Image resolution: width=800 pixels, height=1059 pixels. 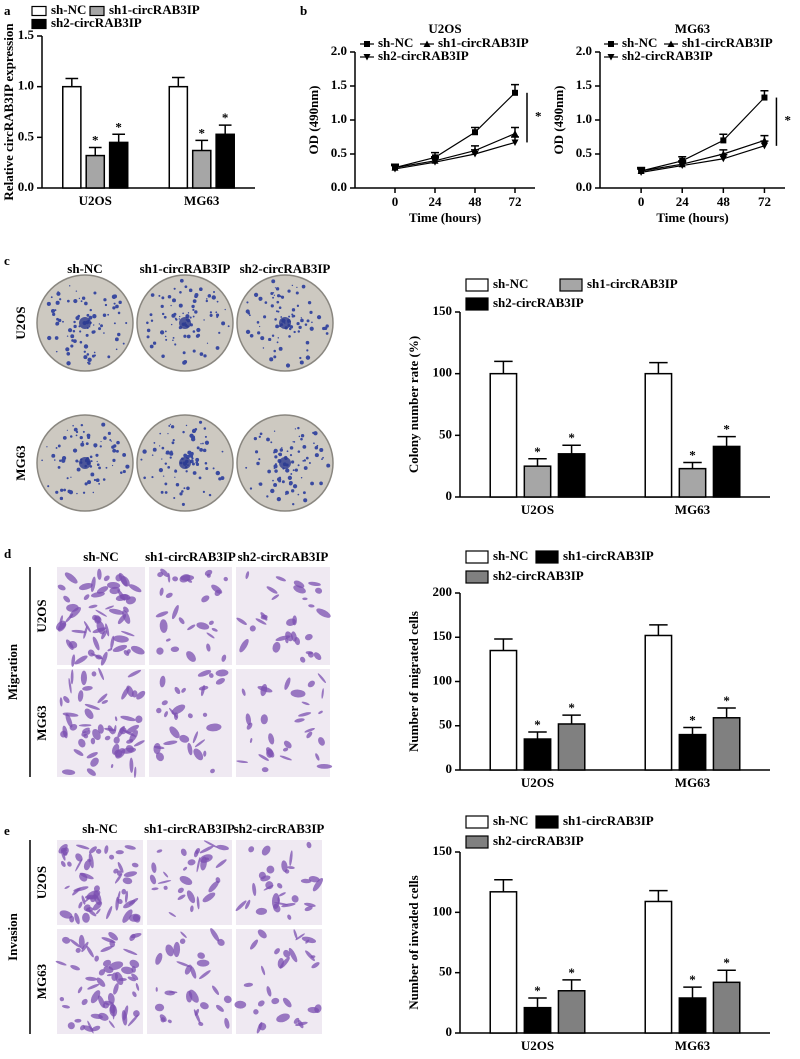 I want to click on y-tick-label: 1.5, so click(x=584, y=84).